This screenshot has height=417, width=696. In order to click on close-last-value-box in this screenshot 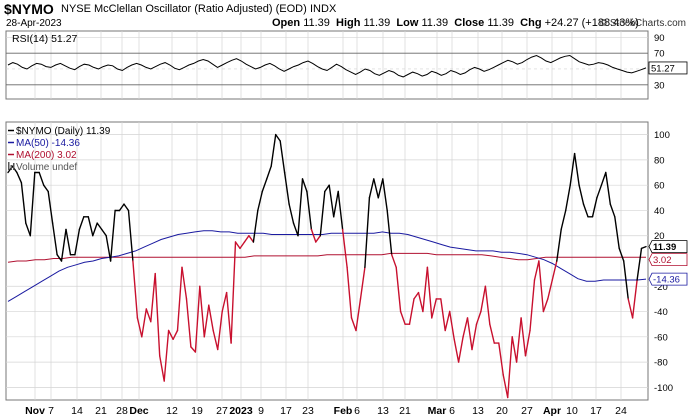, I will do `click(668, 247)`.